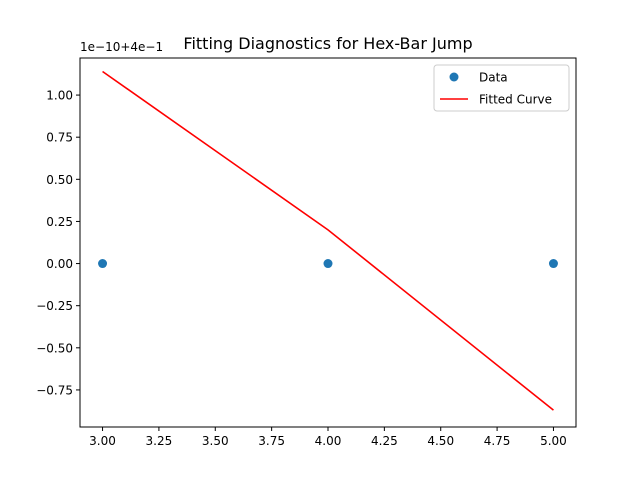 This screenshot has height=480, width=640. I want to click on y-tick-label: −0.75, so click(54, 390).